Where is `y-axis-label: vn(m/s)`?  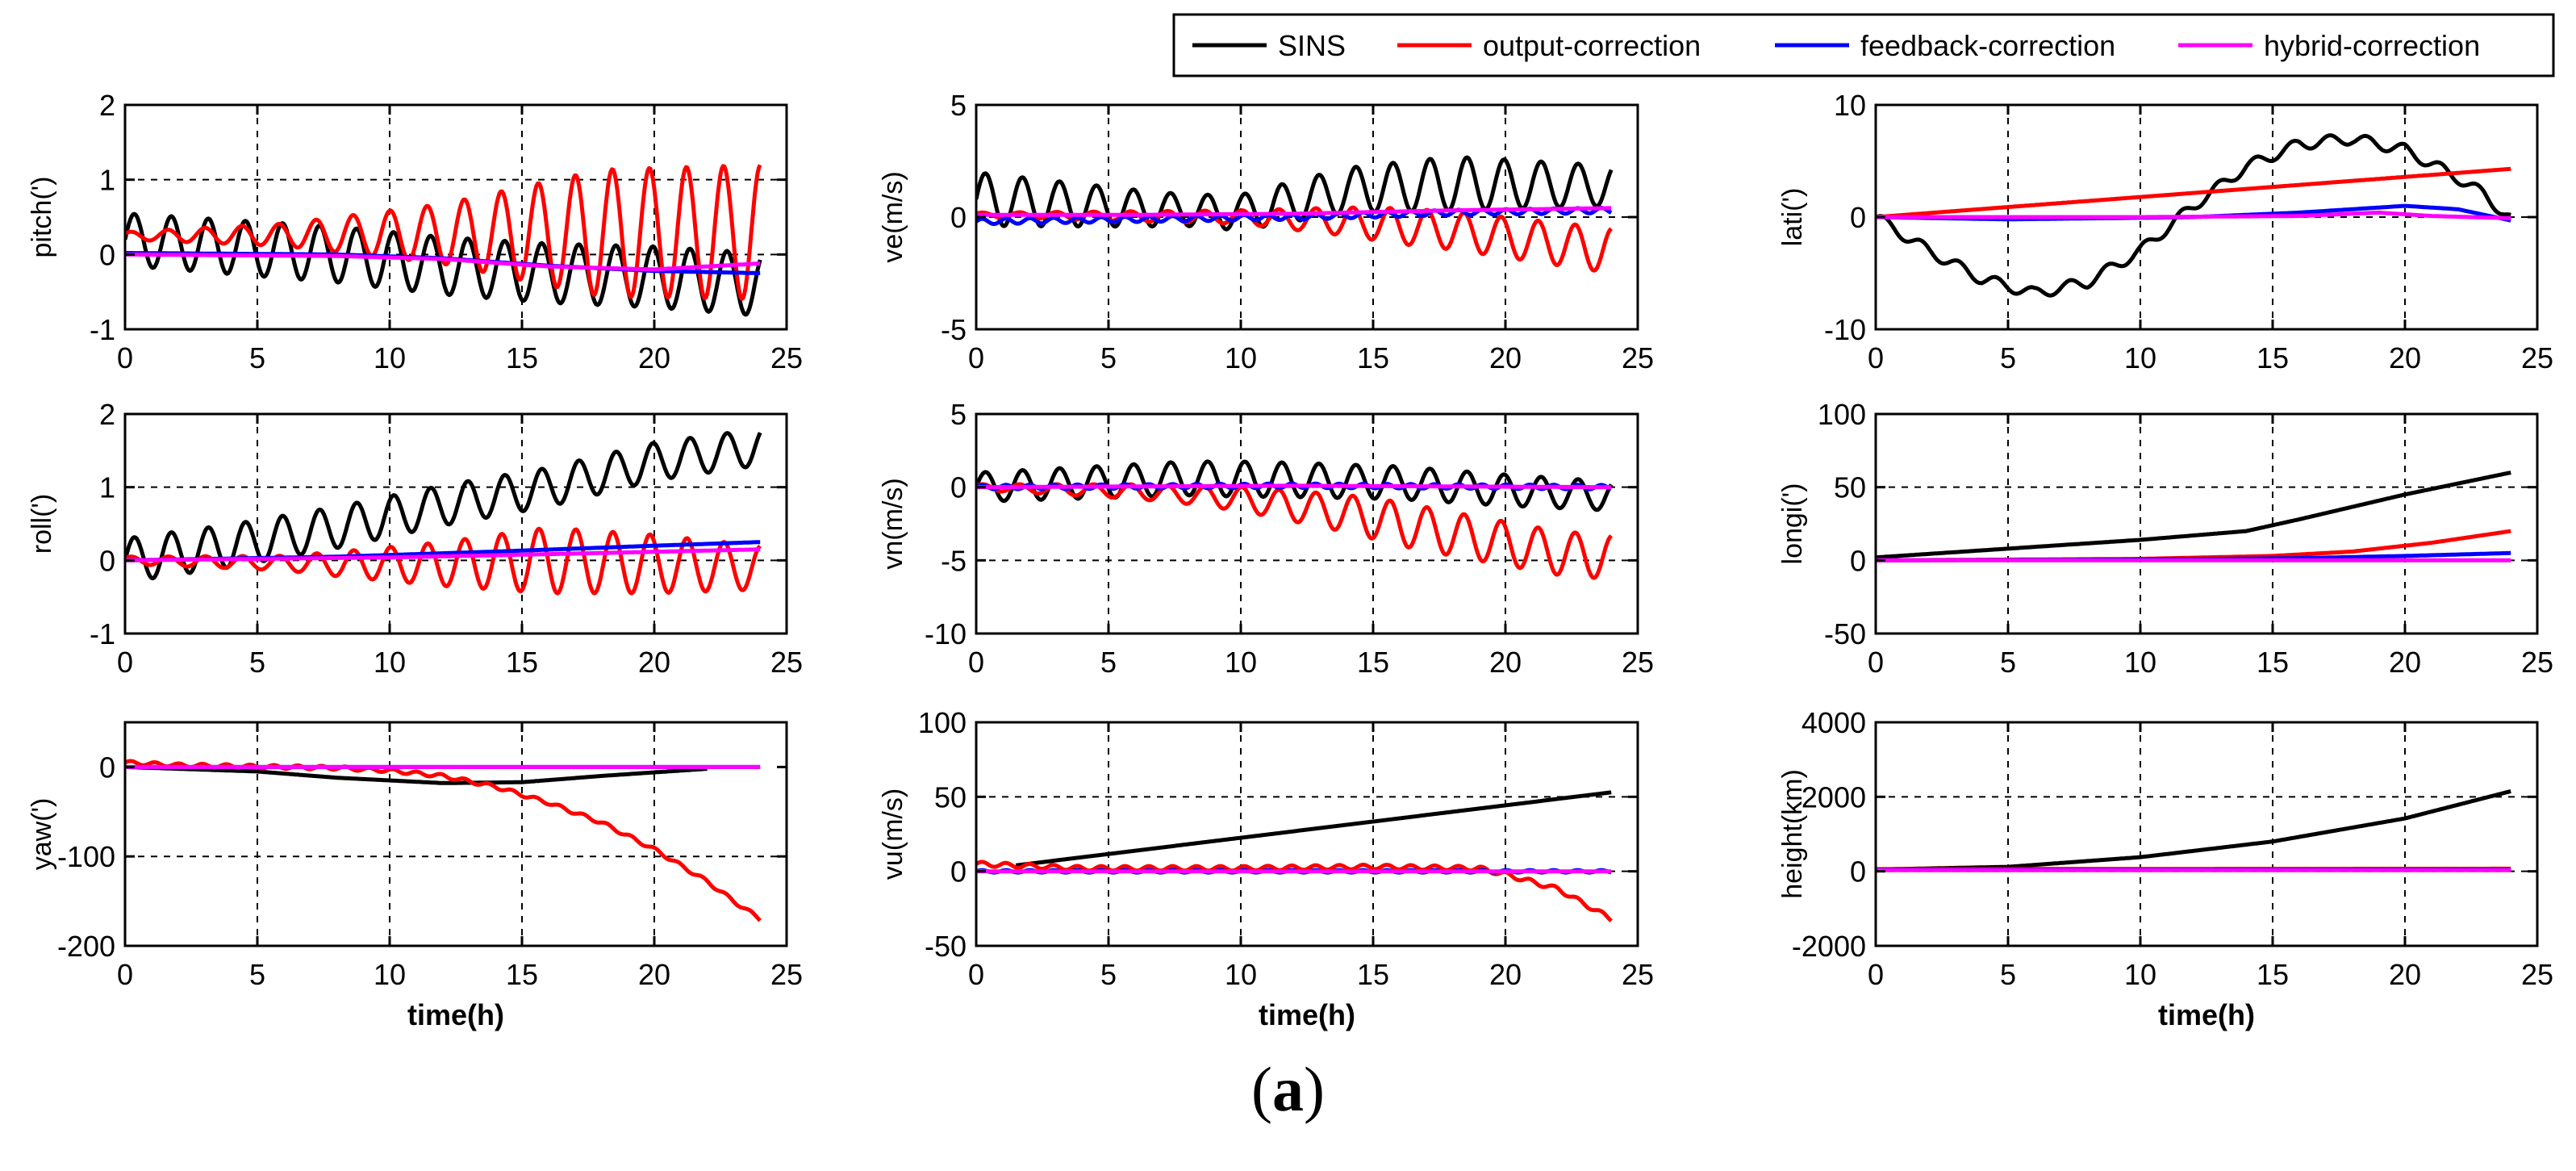
y-axis-label: vn(m/s) is located at coordinates (893, 523).